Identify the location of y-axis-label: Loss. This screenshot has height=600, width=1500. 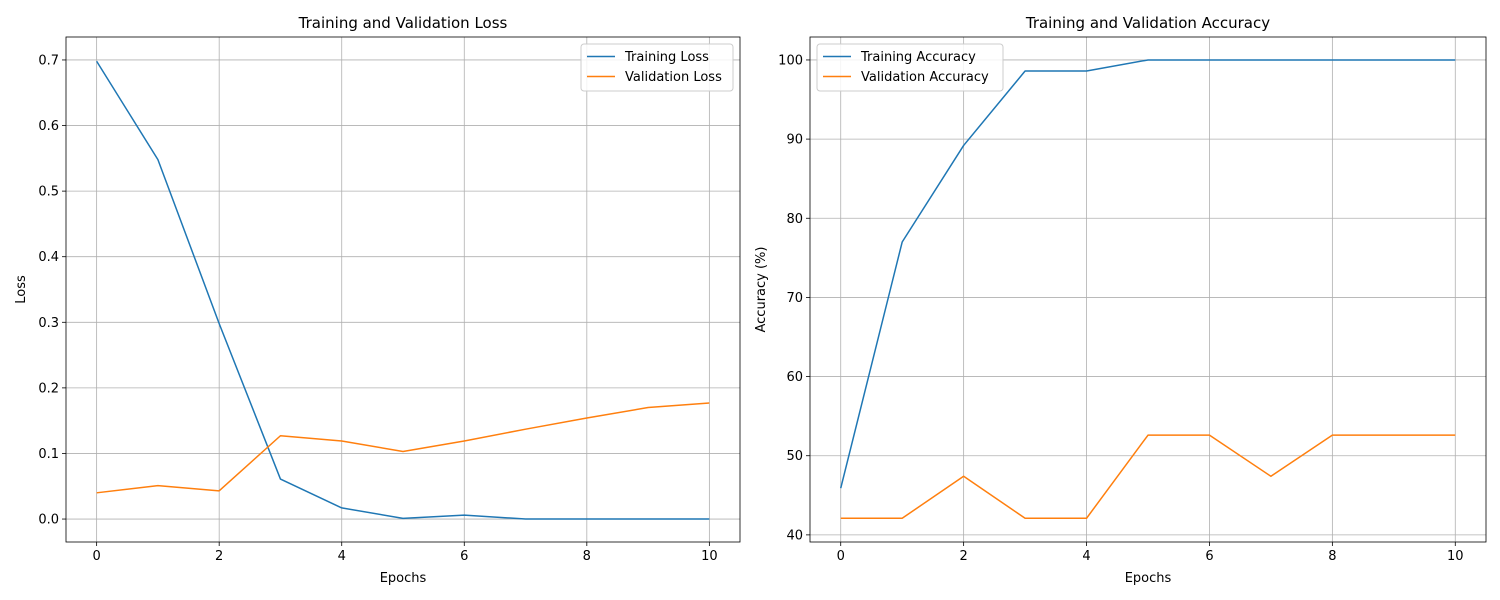
(21, 289).